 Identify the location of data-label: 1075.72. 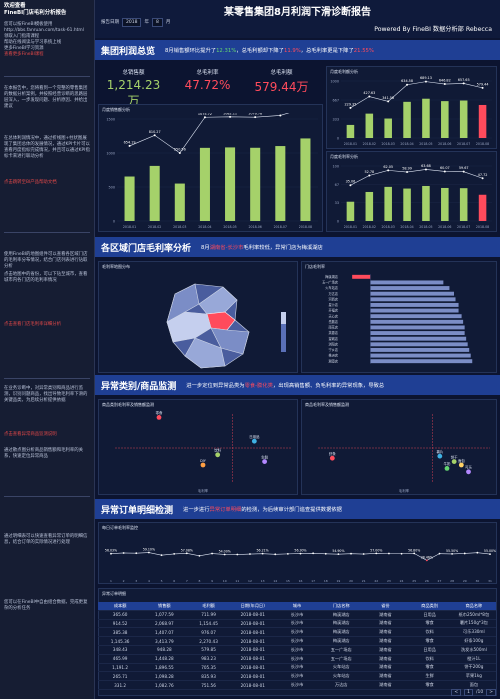
(205, 114).